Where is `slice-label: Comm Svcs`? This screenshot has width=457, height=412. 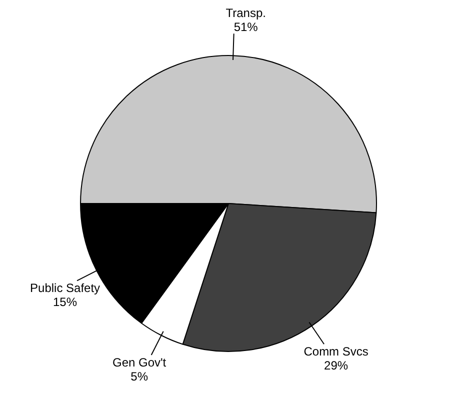
slice-label: Comm Svcs is located at coordinates (336, 351).